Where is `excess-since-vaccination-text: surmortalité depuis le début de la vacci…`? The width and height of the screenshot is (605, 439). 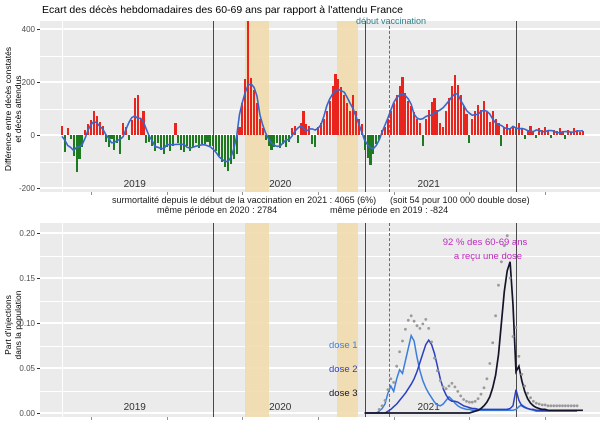
excess-since-vaccination-text: surmortalité depuis le début de la vacci… is located at coordinates (244, 200).